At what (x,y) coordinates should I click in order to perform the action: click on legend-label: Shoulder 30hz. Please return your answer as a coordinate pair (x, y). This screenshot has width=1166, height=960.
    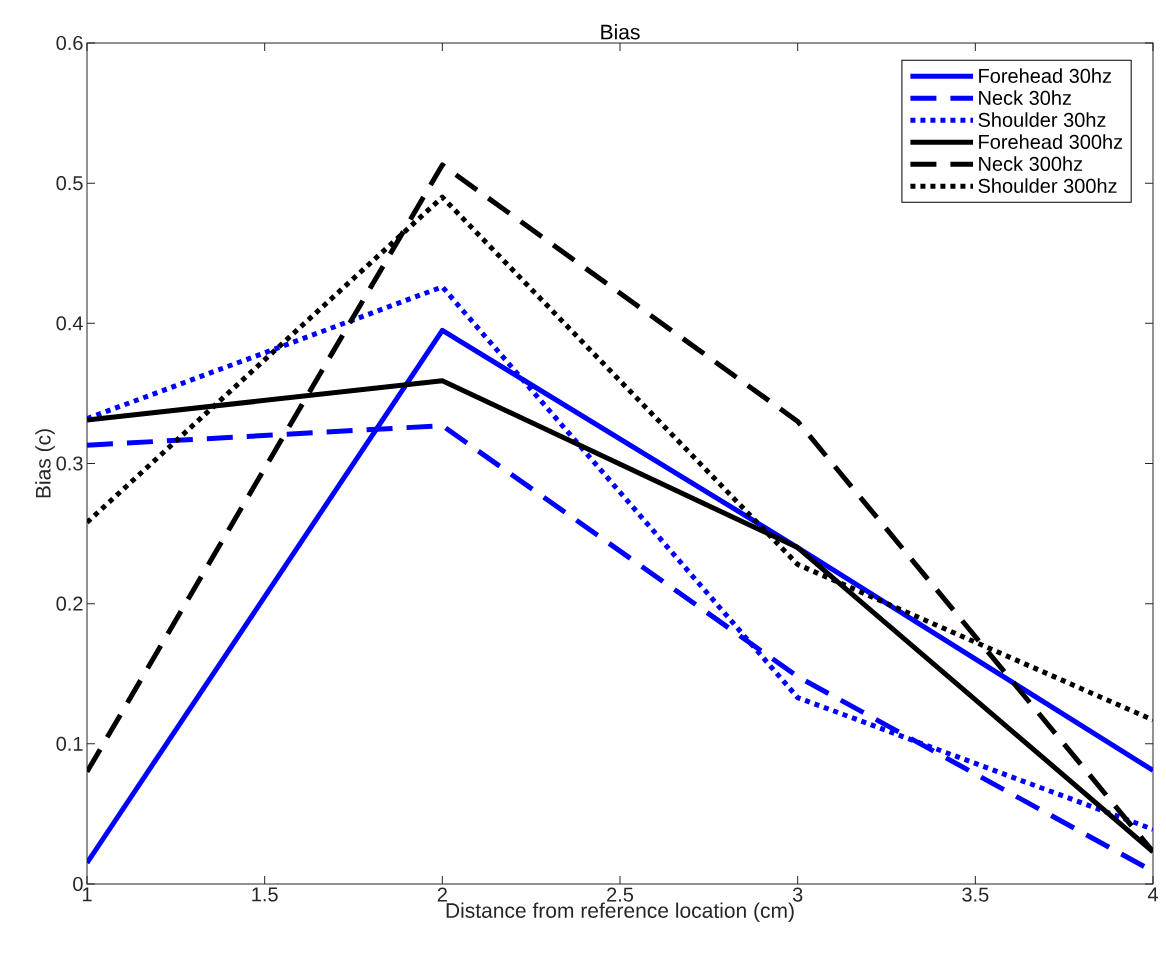
    Looking at the image, I should click on (1042, 119).